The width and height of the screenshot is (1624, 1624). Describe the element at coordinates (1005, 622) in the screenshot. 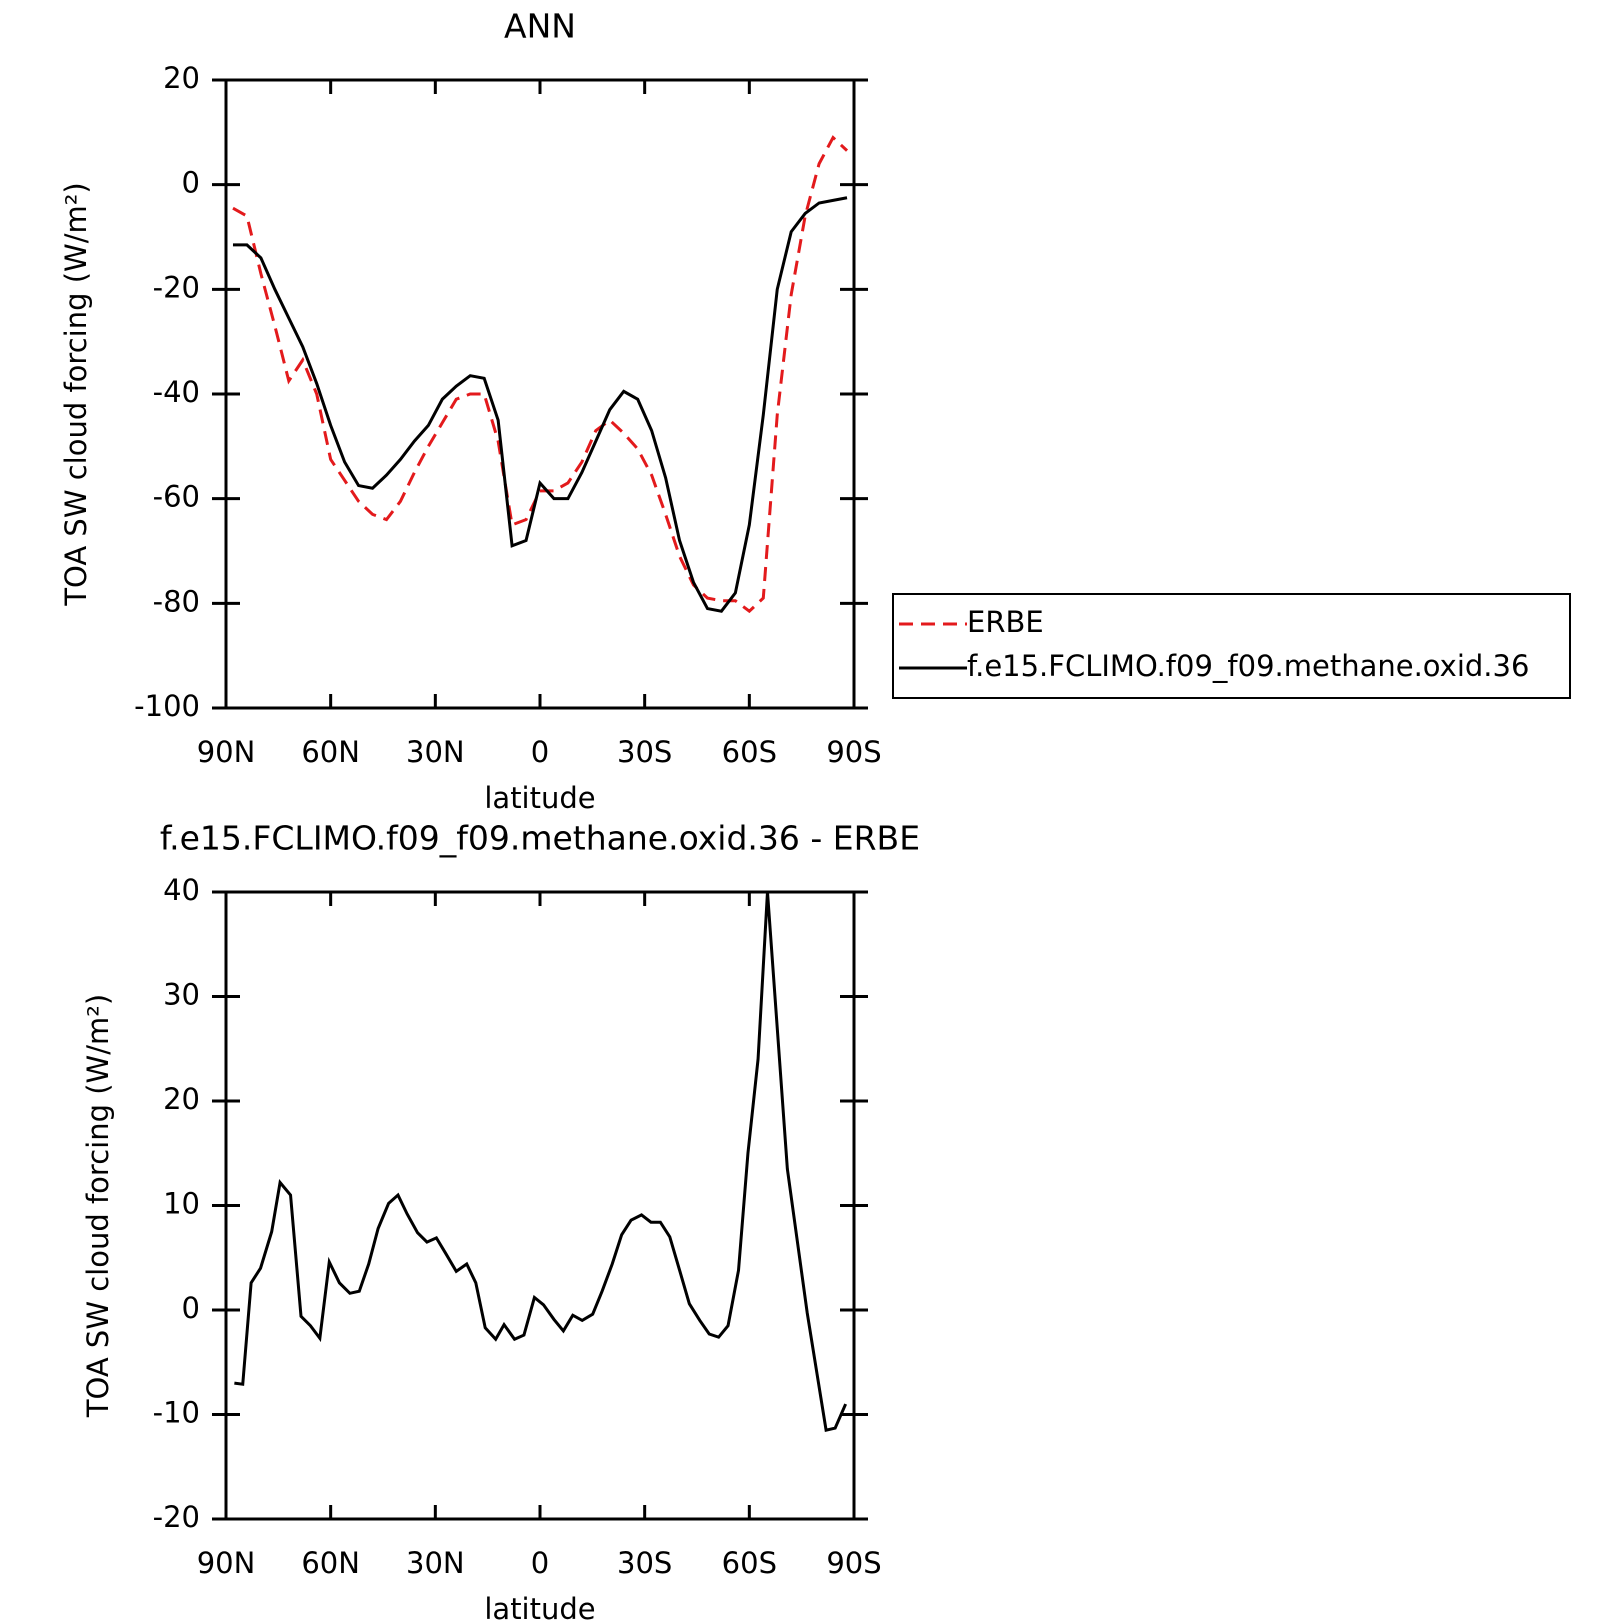

I see `legend-label: ERBE` at that location.